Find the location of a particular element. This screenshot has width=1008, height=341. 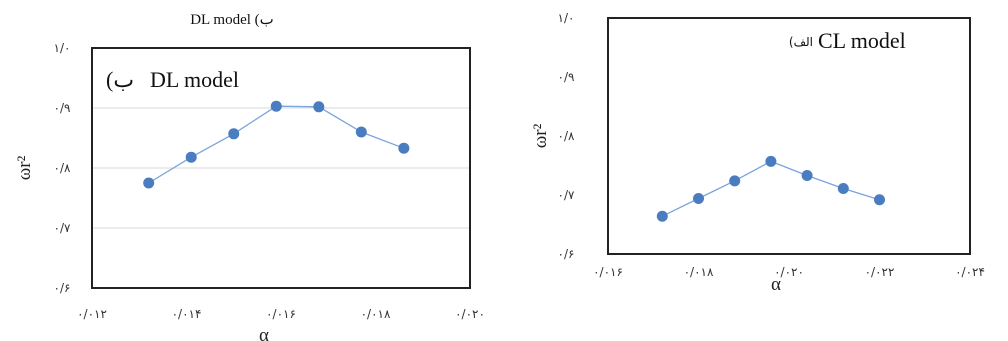

dl-model-letter: (ب is located at coordinates (120, 79).